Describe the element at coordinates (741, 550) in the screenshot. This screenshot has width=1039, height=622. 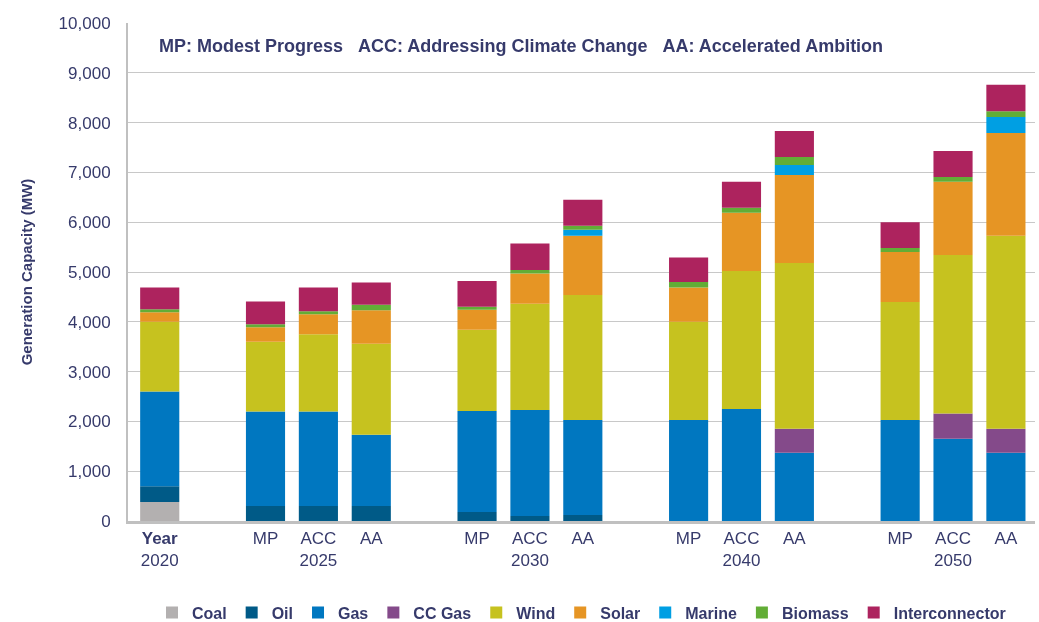
I see `x-tick-label: ACC 2040` at that location.